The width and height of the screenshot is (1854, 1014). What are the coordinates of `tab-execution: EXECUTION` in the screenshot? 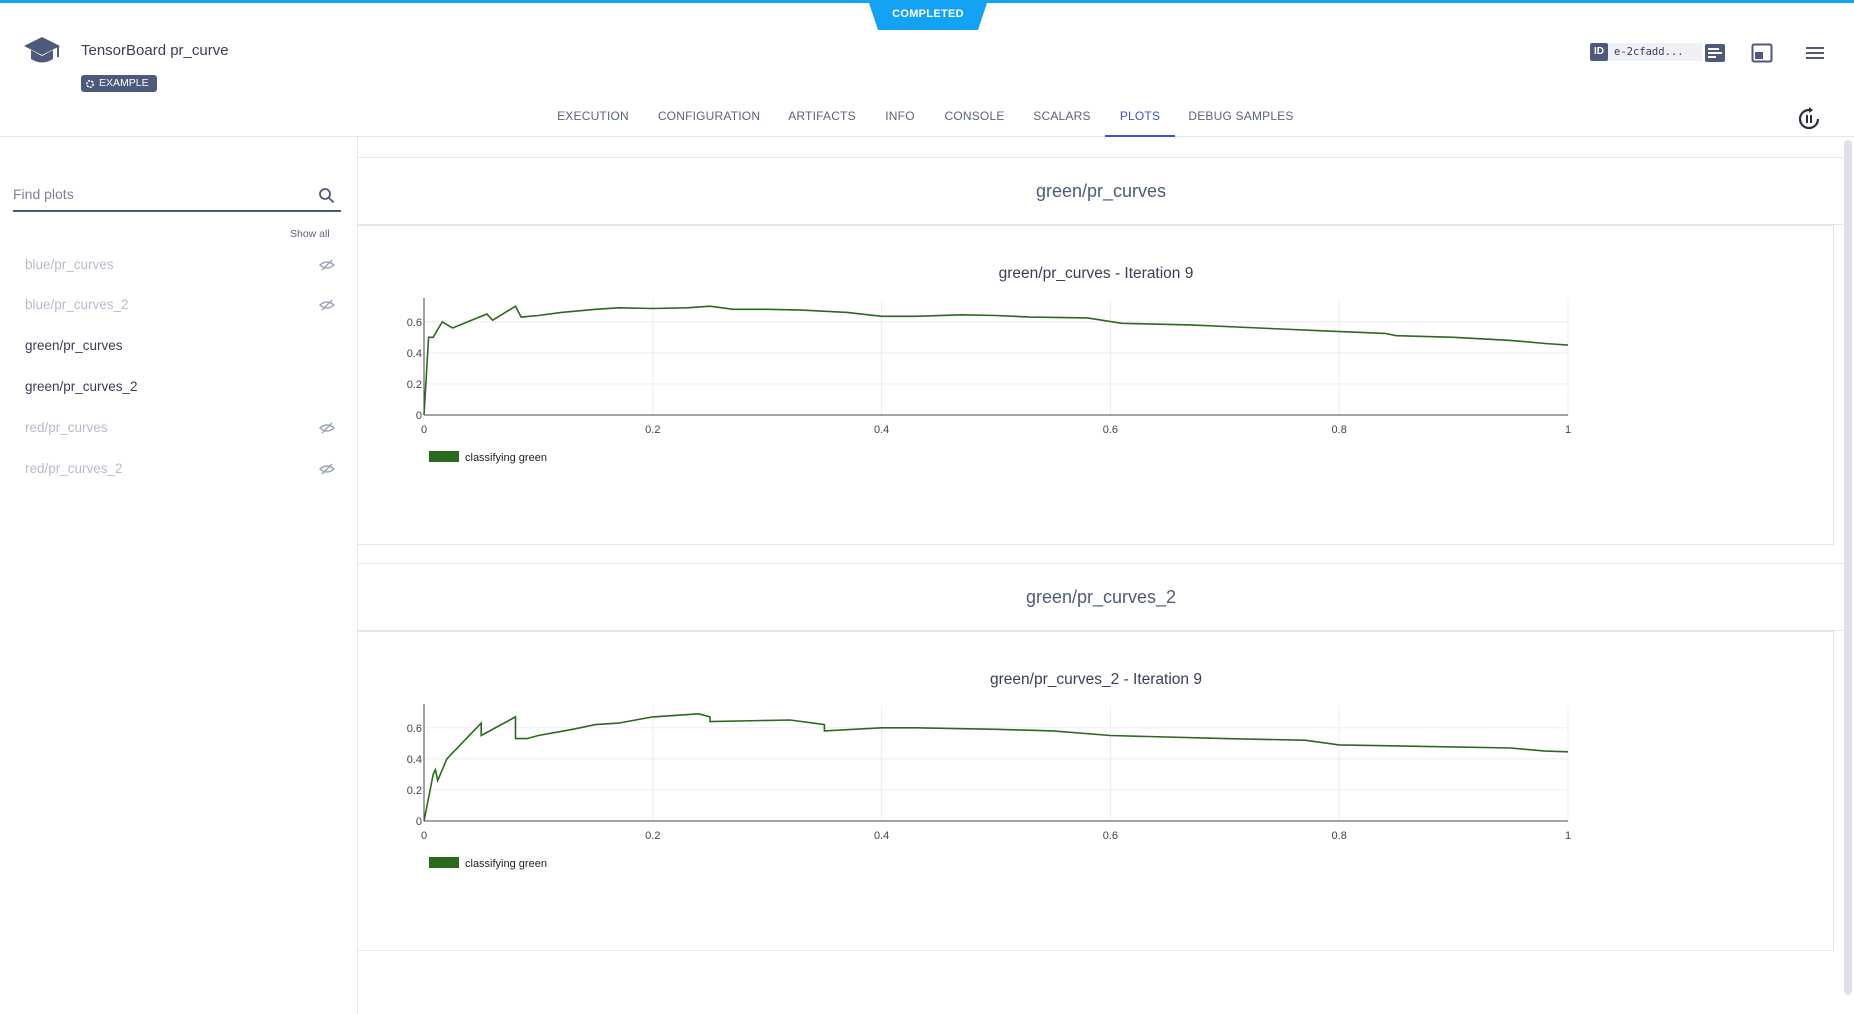 It's located at (593, 116).